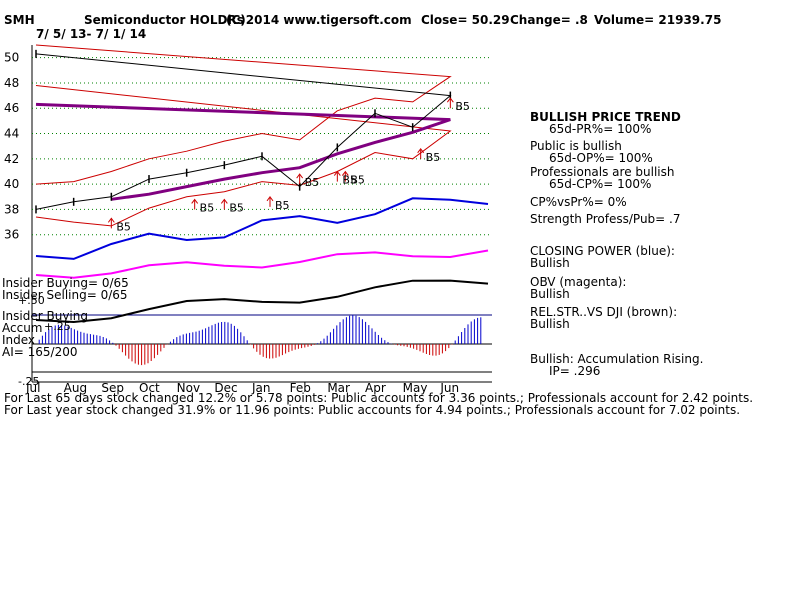 This screenshot has width=800, height=604. Describe the element at coordinates (11, 83) in the screenshot. I see `y-tick-label: 48` at that location.